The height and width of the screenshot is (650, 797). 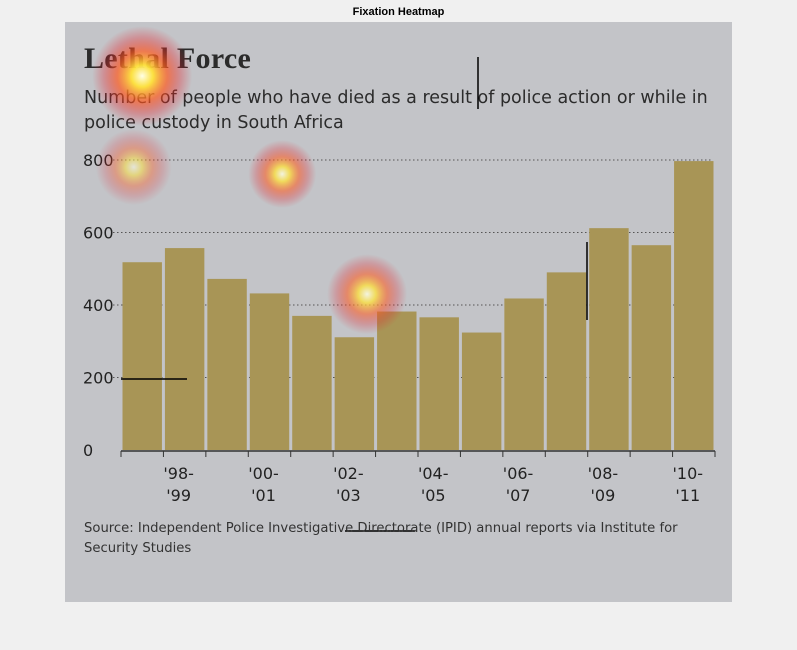 What do you see at coordinates (603, 484) in the screenshot?
I see `x-tick-label: '08-'09` at bounding box center [603, 484].